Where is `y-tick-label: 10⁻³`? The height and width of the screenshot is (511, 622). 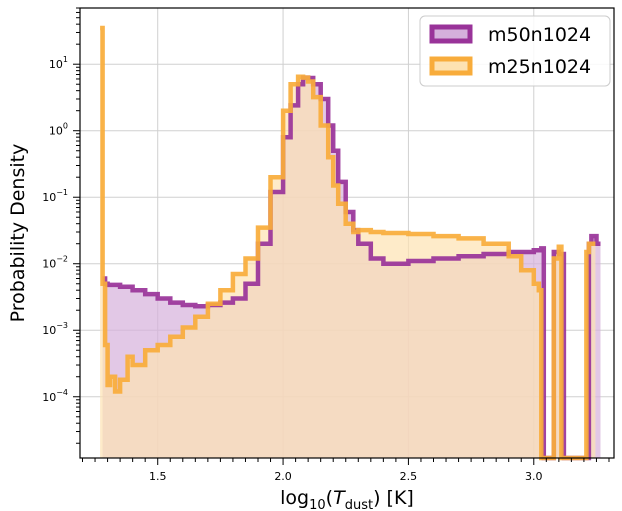 y-tick-label: 10⁻³ is located at coordinates (55, 329).